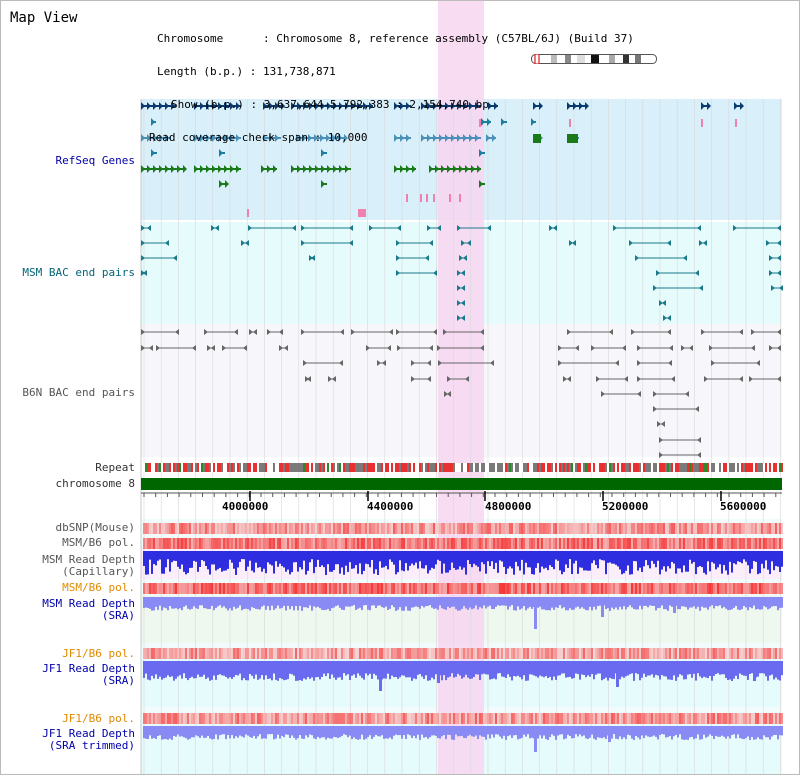  Describe the element at coordinates (496, 106) in the screenshot. I see `gene-exon` at that location.